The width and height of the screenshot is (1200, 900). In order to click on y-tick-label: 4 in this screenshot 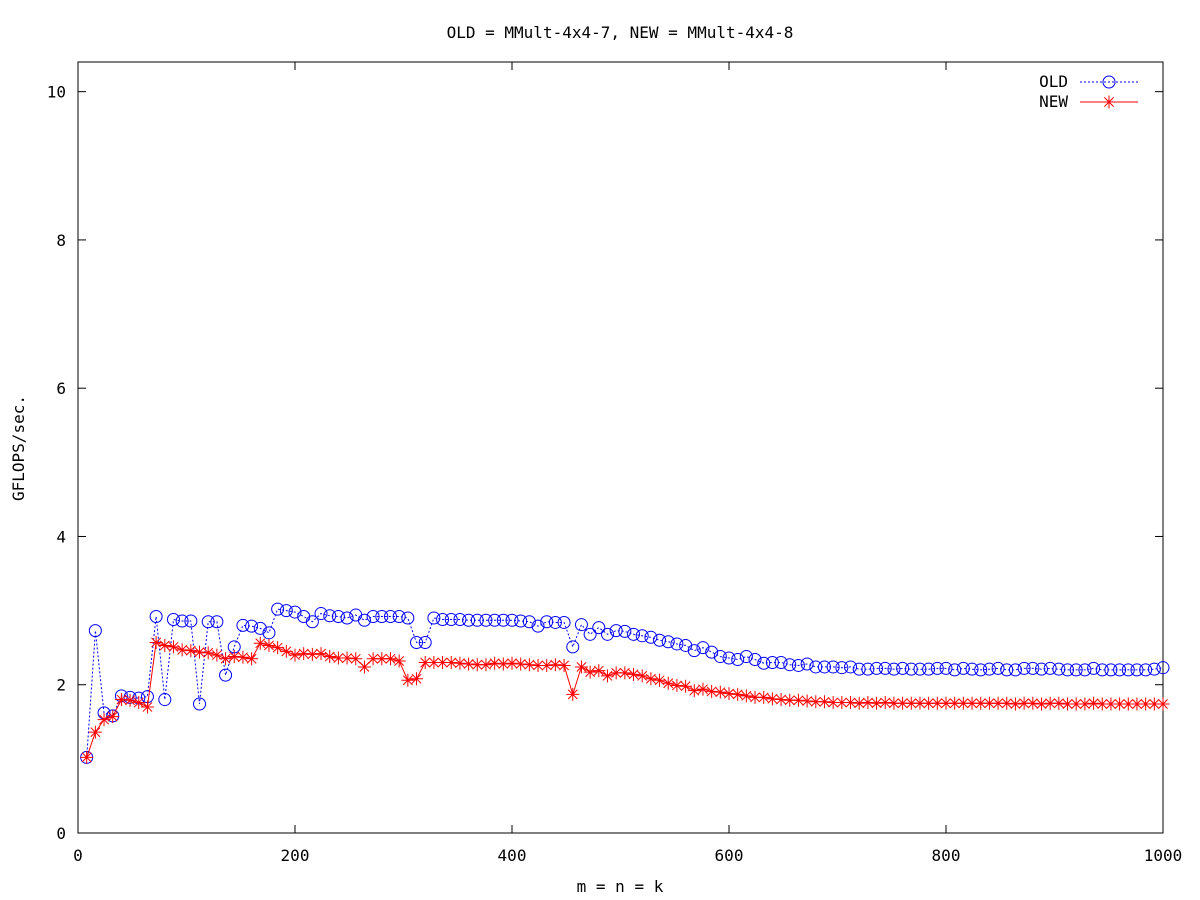, I will do `click(61, 536)`.